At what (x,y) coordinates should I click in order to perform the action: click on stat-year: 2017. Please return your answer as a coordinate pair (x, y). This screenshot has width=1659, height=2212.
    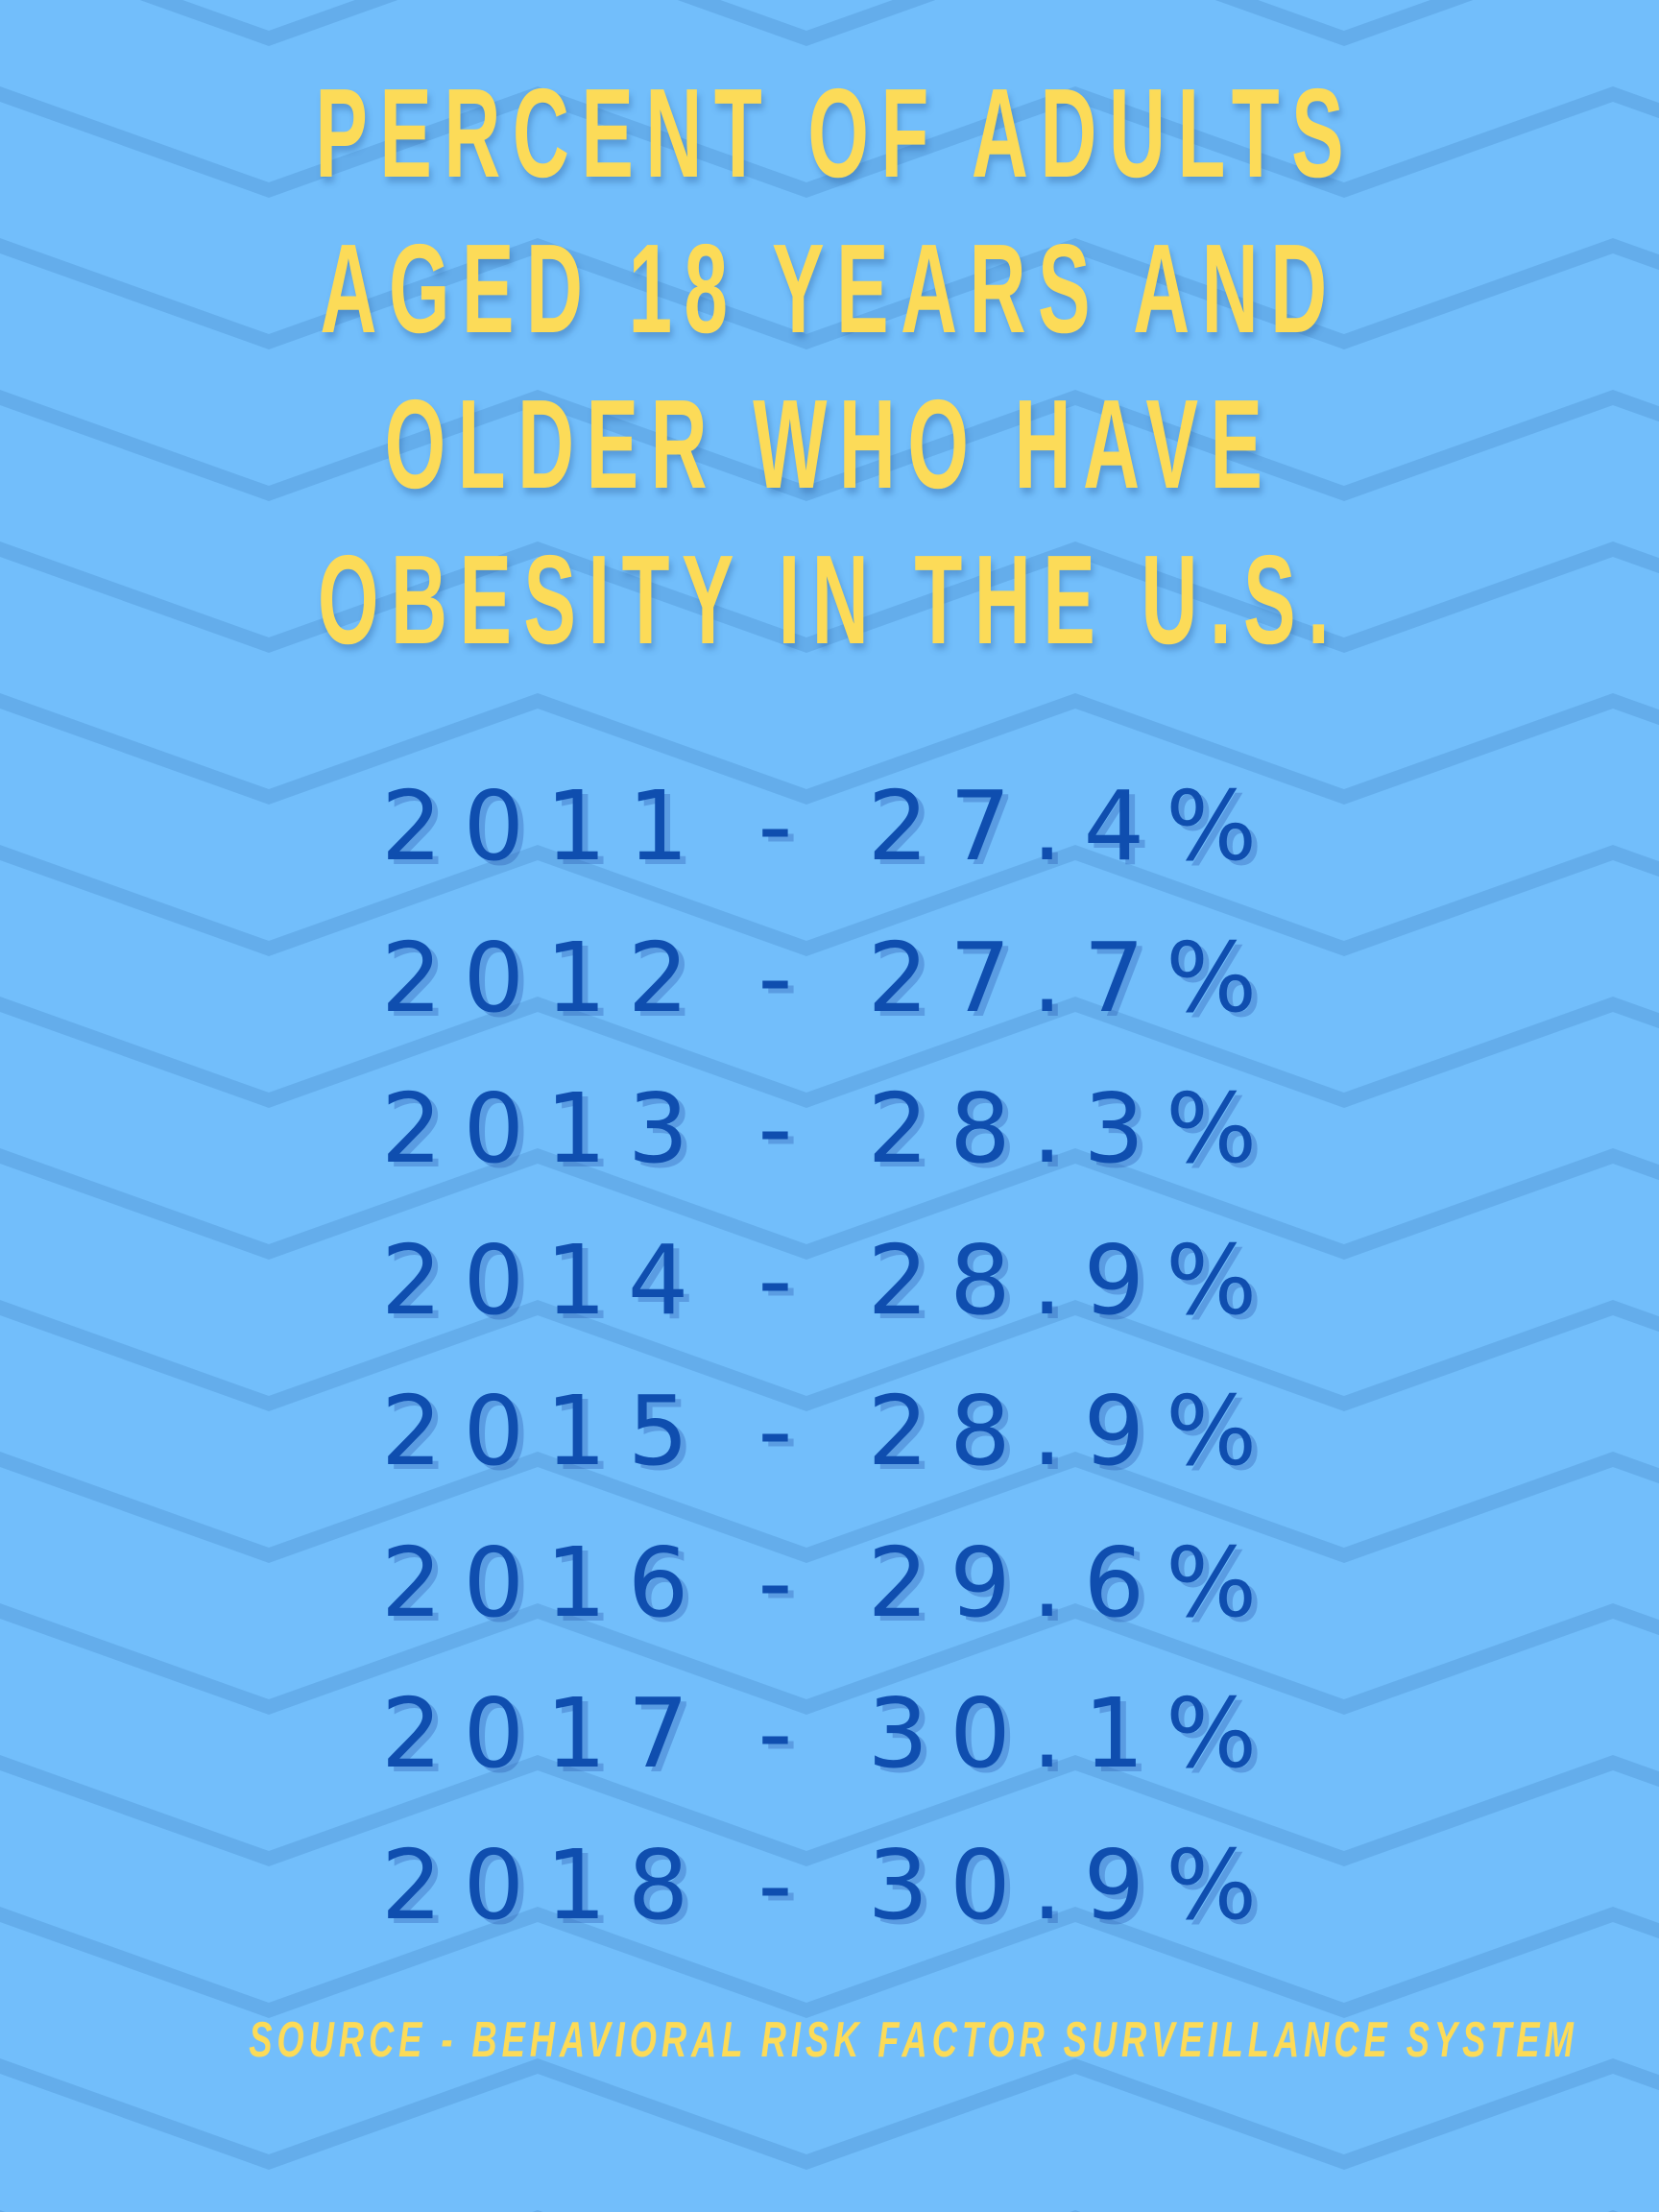
    Looking at the image, I should click on (545, 1734).